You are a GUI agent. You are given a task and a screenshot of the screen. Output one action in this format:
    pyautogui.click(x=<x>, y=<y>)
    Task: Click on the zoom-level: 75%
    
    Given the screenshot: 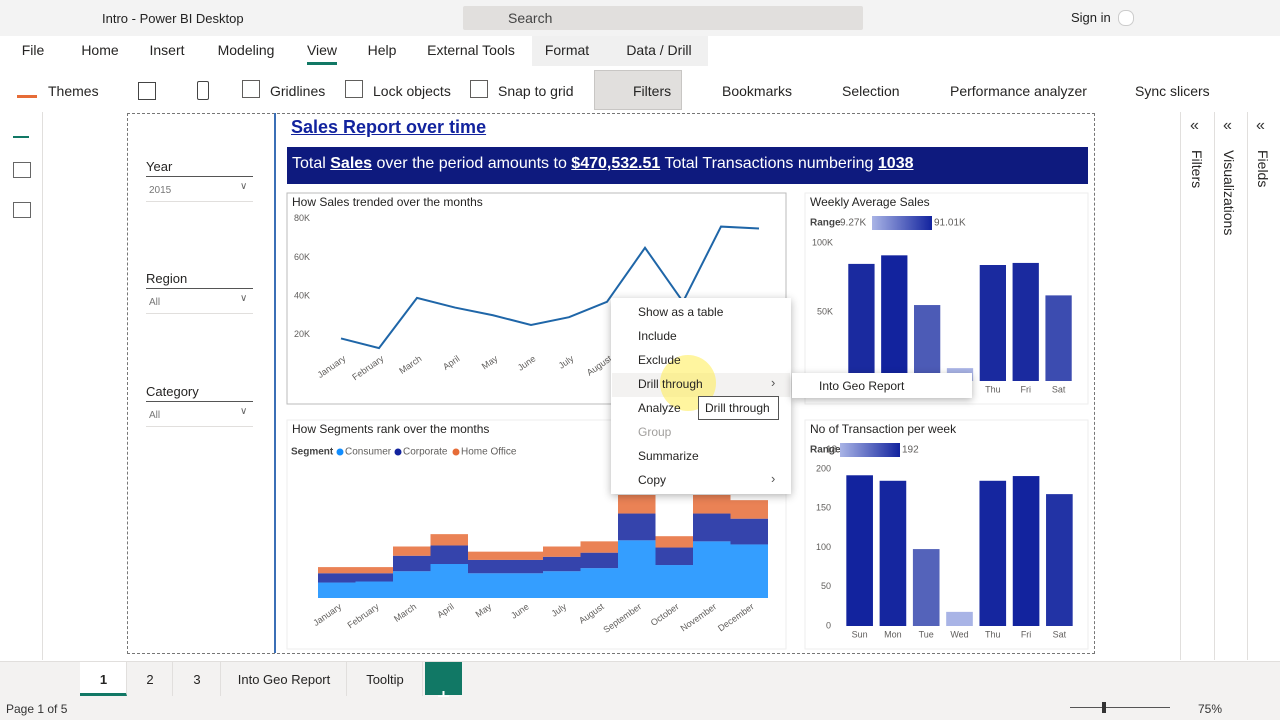 What is the action you would take?
    pyautogui.click(x=1210, y=709)
    